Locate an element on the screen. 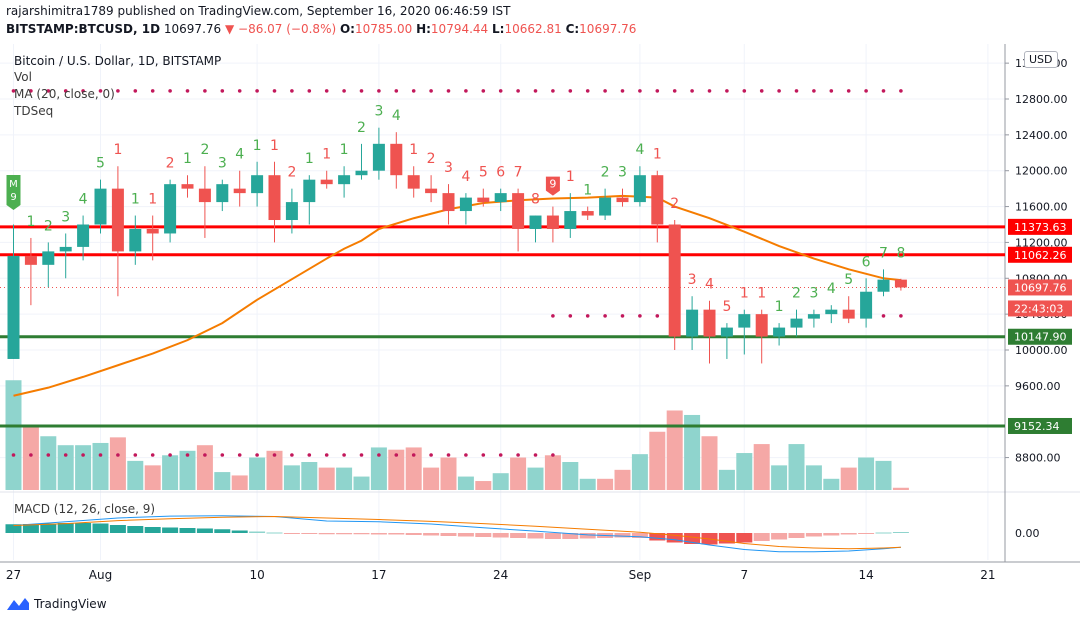  price-tick-label: 10000.00 is located at coordinates (1041, 350).